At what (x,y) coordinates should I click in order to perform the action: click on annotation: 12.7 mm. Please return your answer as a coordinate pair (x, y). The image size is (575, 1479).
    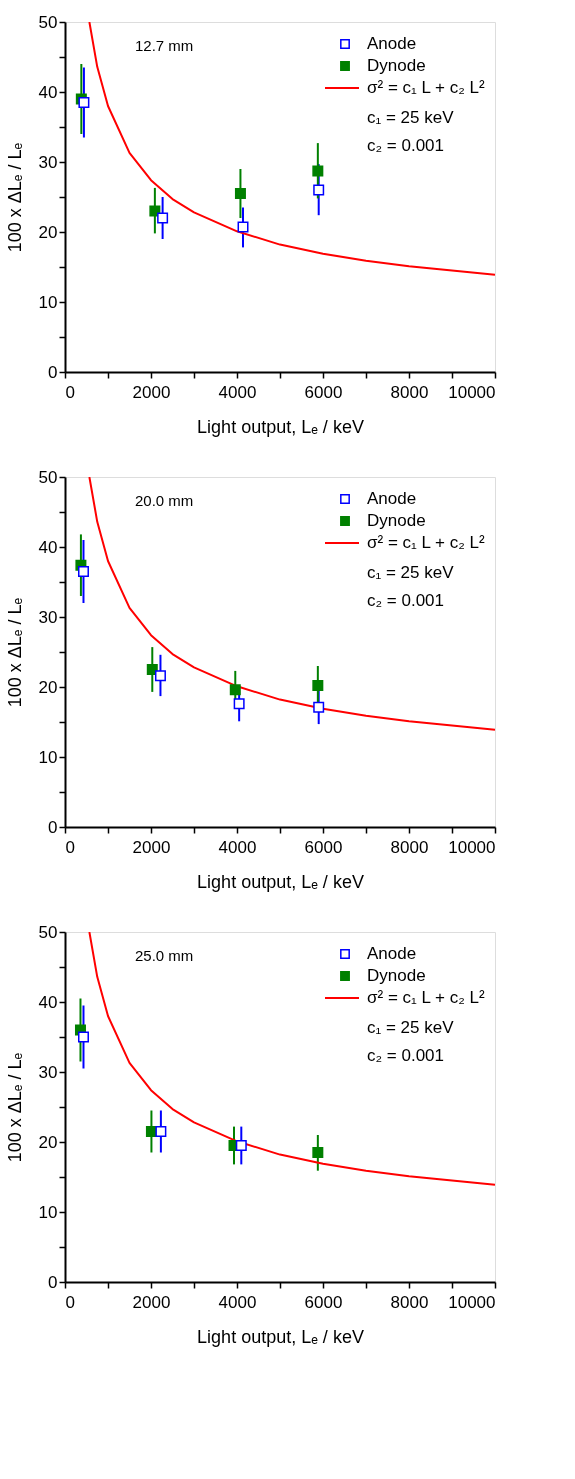
    Looking at the image, I should click on (164, 45).